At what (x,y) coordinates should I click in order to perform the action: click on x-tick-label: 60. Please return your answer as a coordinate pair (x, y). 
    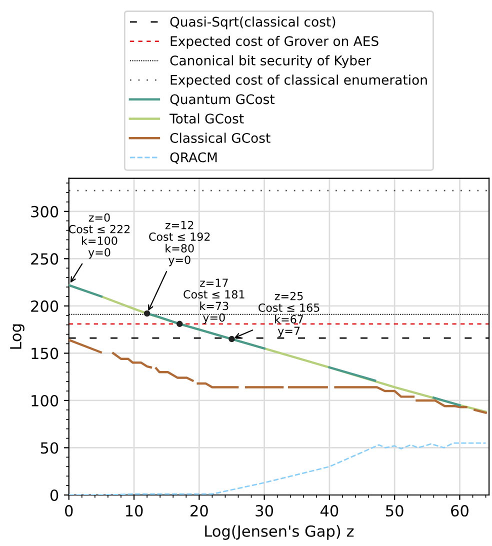
    Looking at the image, I should click on (459, 510).